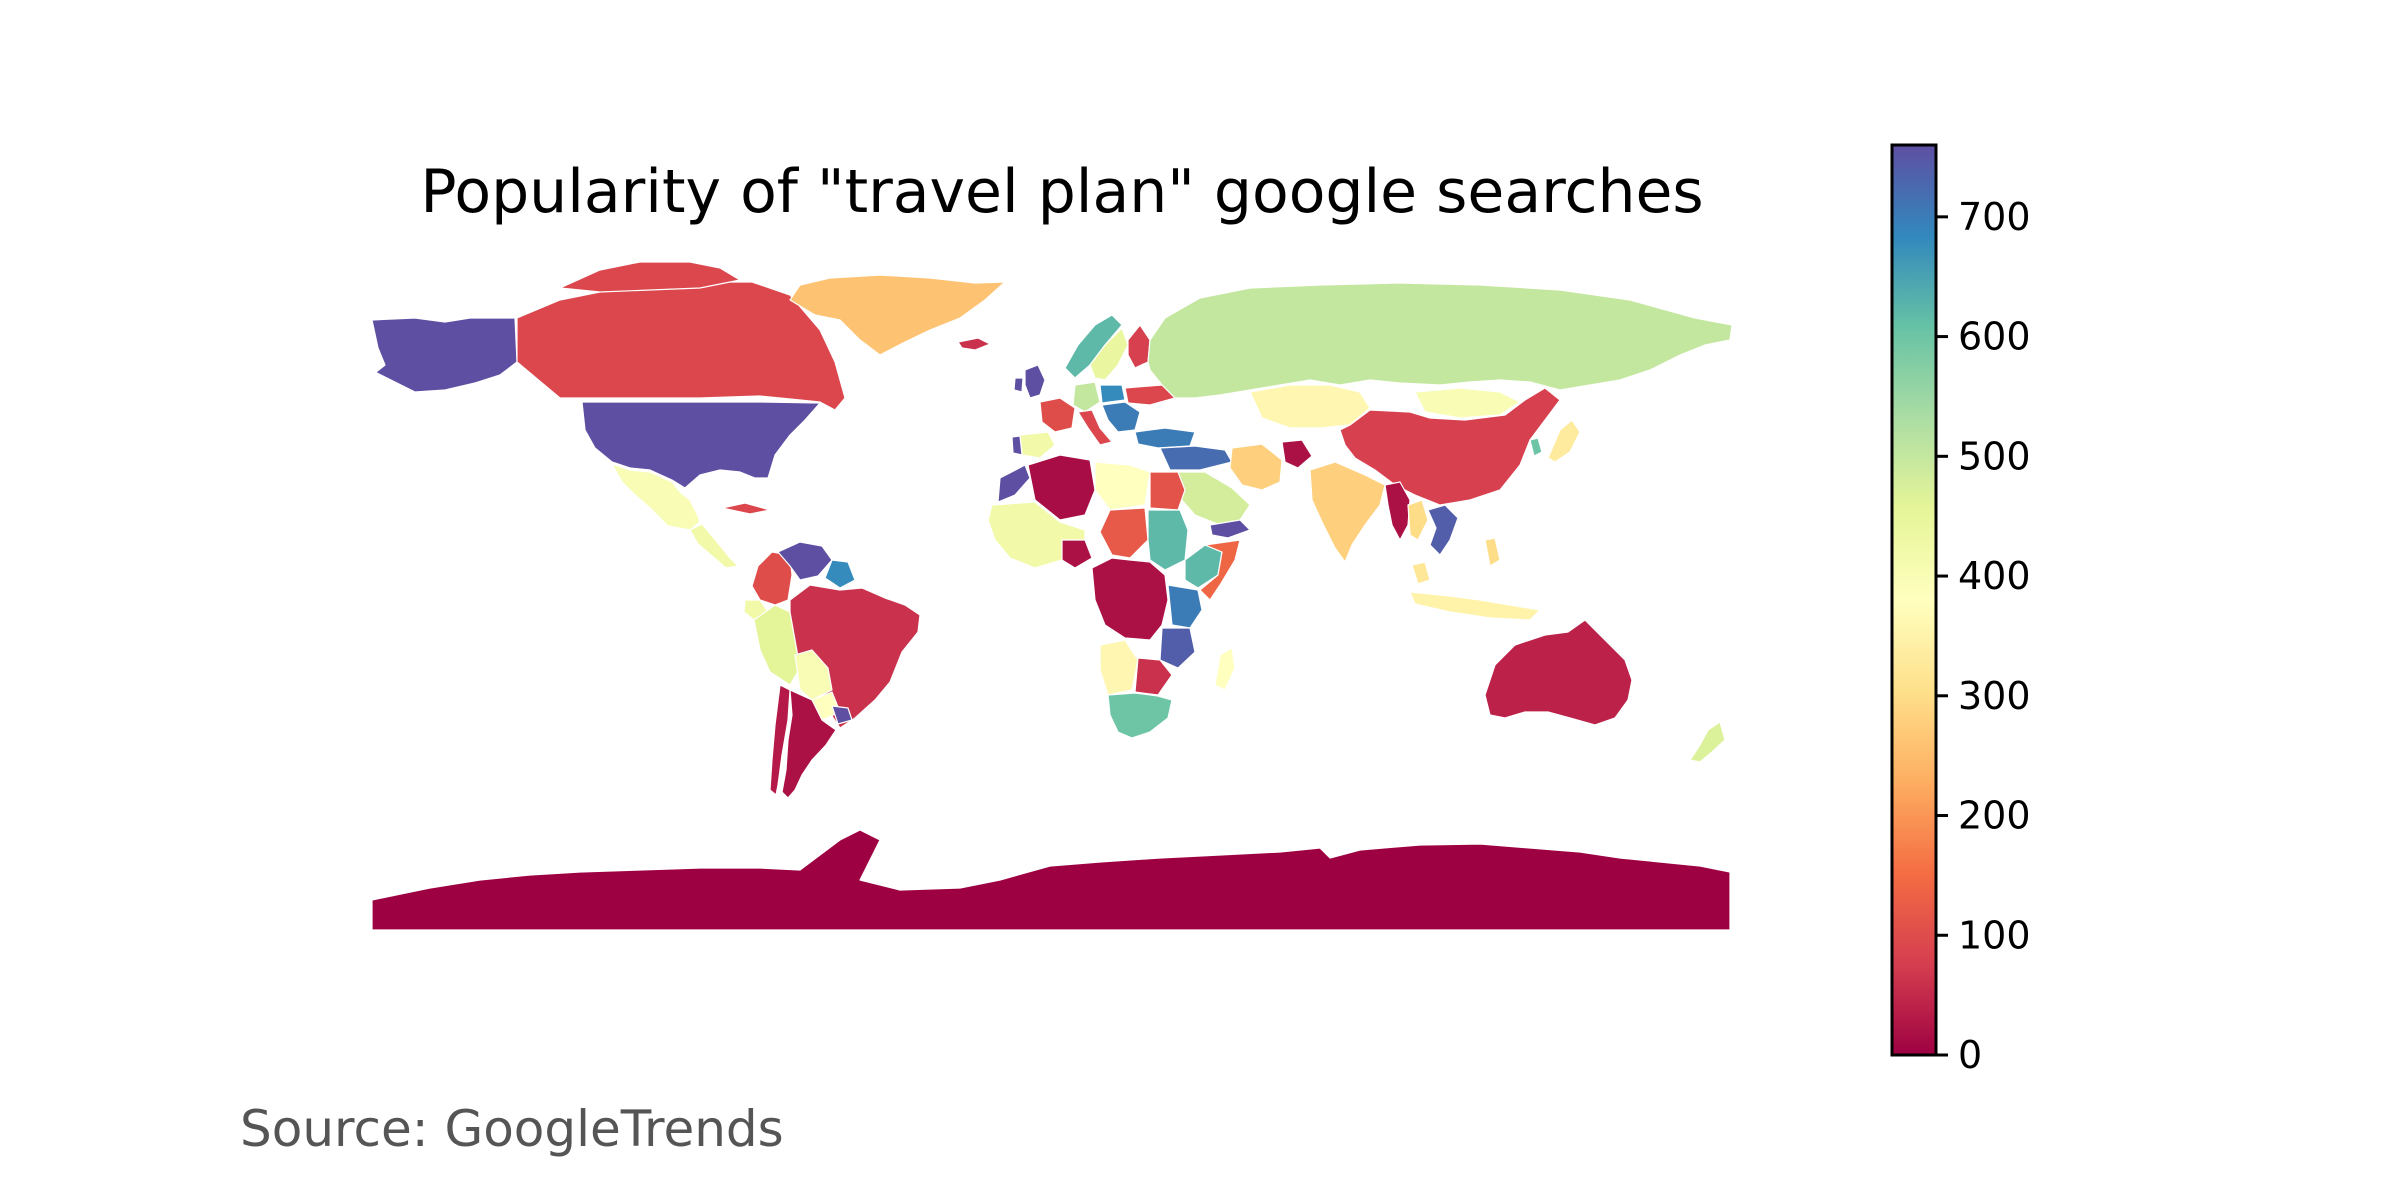 The height and width of the screenshot is (1200, 2400). I want to click on region-norway, so click(1093, 346).